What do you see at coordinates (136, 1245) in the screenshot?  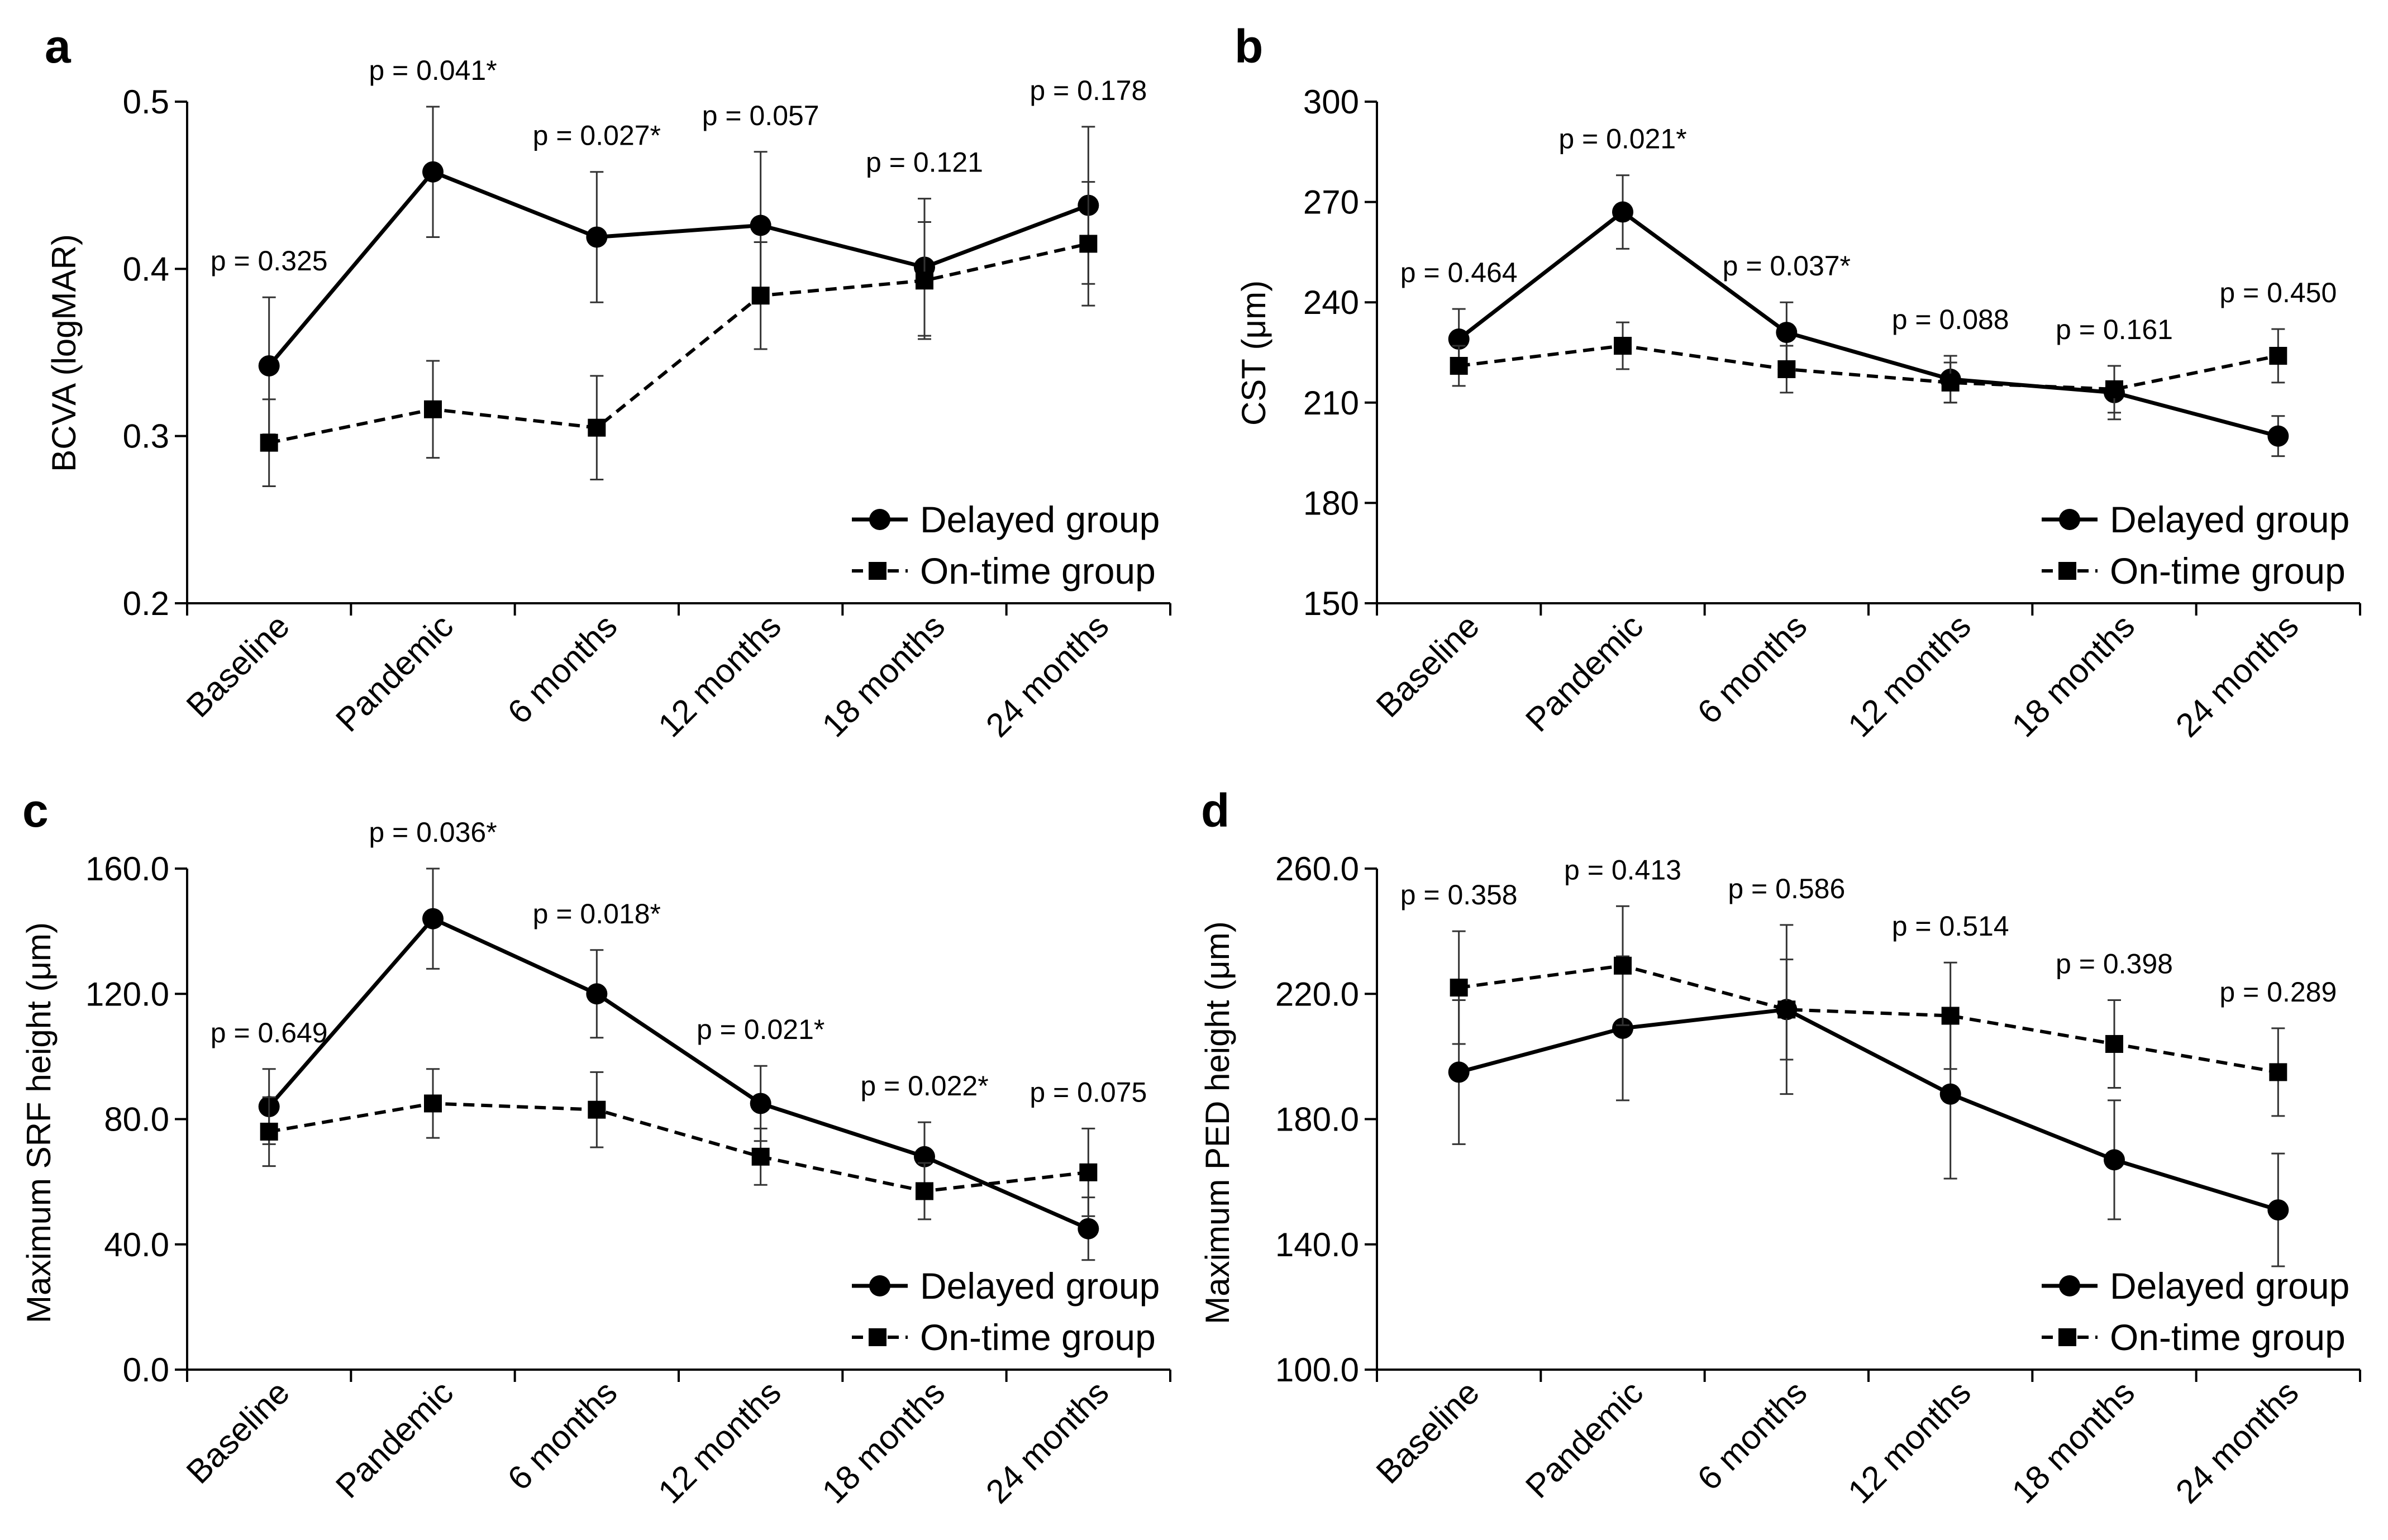 I see `y-tick-label: 40.0` at bounding box center [136, 1245].